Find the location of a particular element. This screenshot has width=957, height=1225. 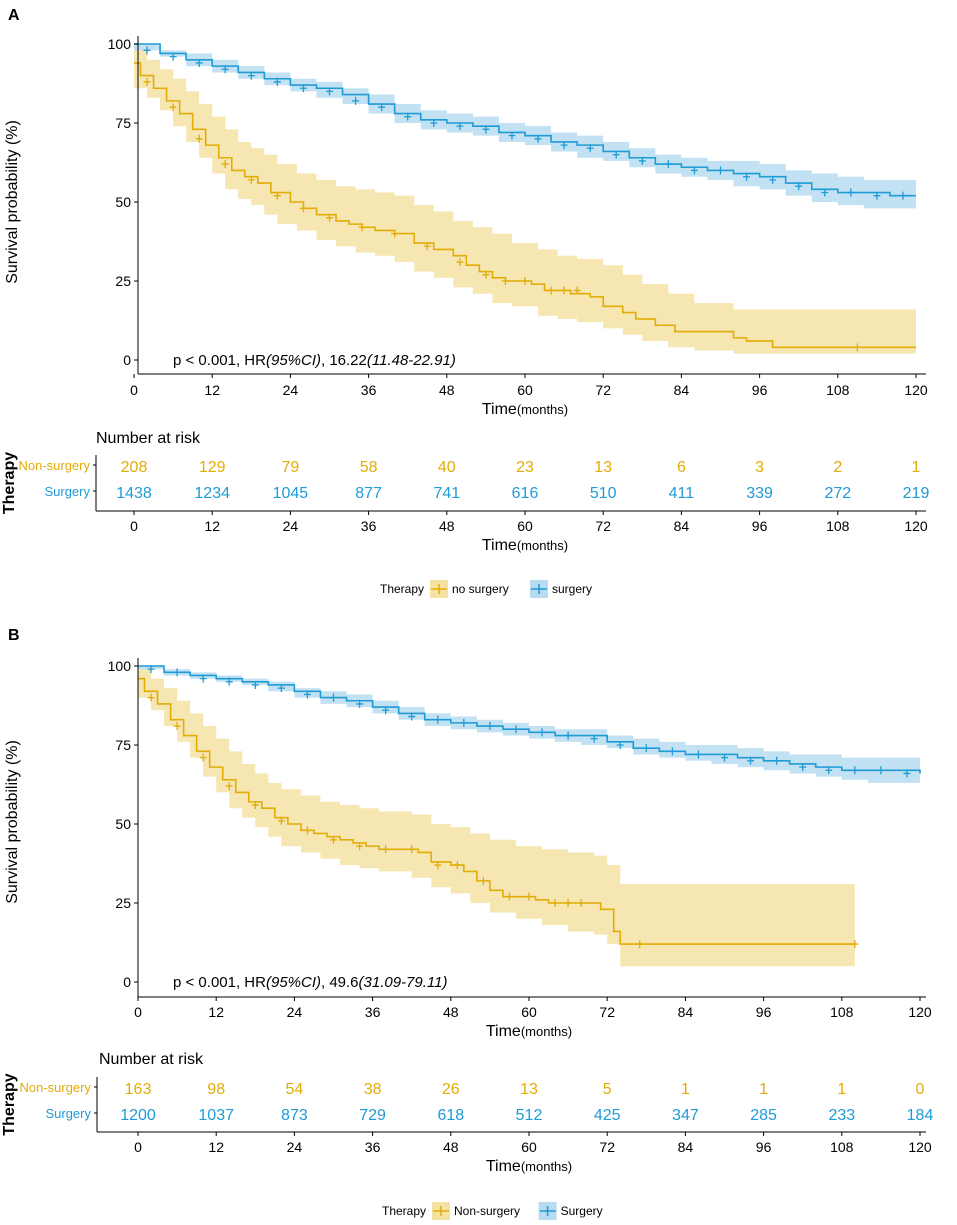

risk-x-tick-label: 36 is located at coordinates (373, 1147).